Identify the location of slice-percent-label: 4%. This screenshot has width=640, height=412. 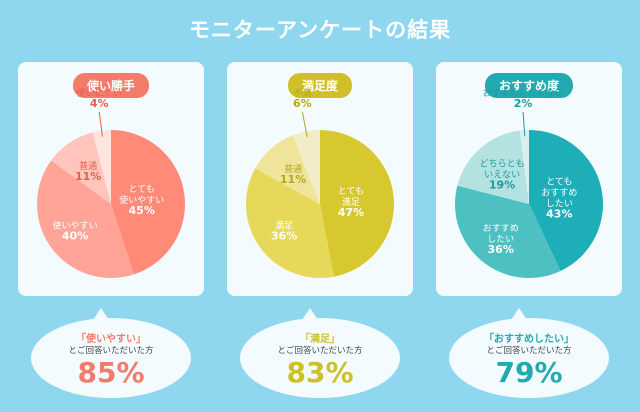
(99, 103).